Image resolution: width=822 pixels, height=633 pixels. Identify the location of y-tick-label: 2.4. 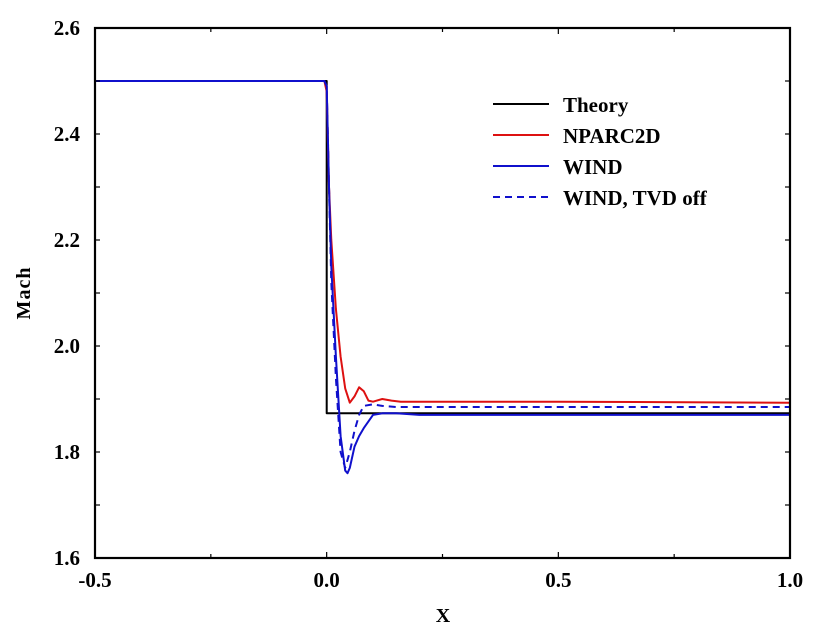
(67, 134).